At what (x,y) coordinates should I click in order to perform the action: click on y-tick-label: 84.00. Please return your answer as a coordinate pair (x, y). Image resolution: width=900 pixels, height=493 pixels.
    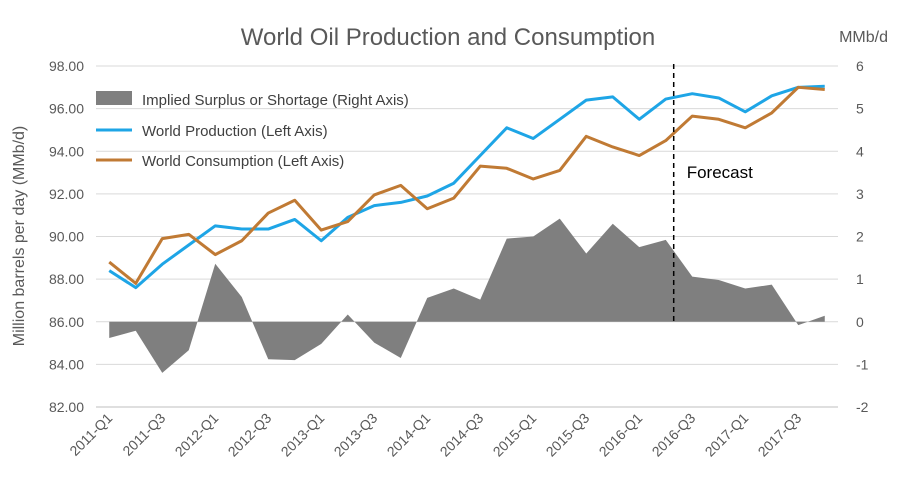
    Looking at the image, I should click on (66, 364).